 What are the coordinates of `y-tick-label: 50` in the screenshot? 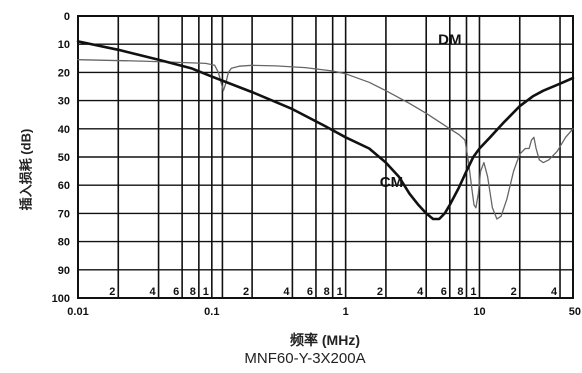 It's located at (64, 158).